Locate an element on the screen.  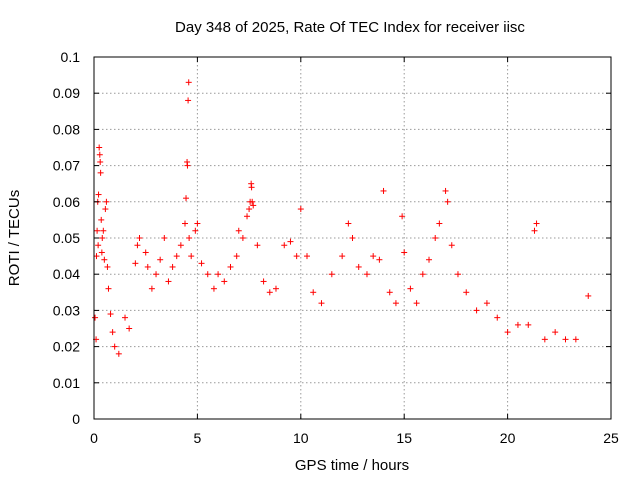
x-tick-label: 5 is located at coordinates (198, 438).